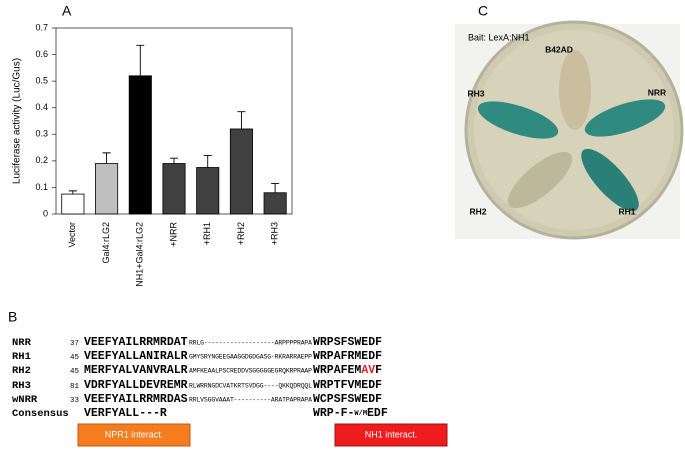 Image resolution: width=685 pixels, height=454 pixels. I want to click on seq-name: wNRR, so click(25, 400).